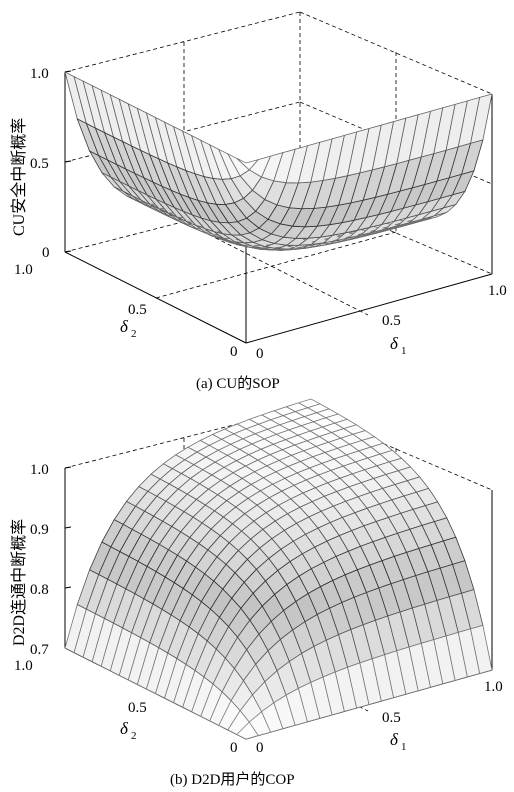 The width and height of the screenshot is (514, 792). What do you see at coordinates (260, 748) in the screenshot?
I see `panel-b-xtick-0: 0` at bounding box center [260, 748].